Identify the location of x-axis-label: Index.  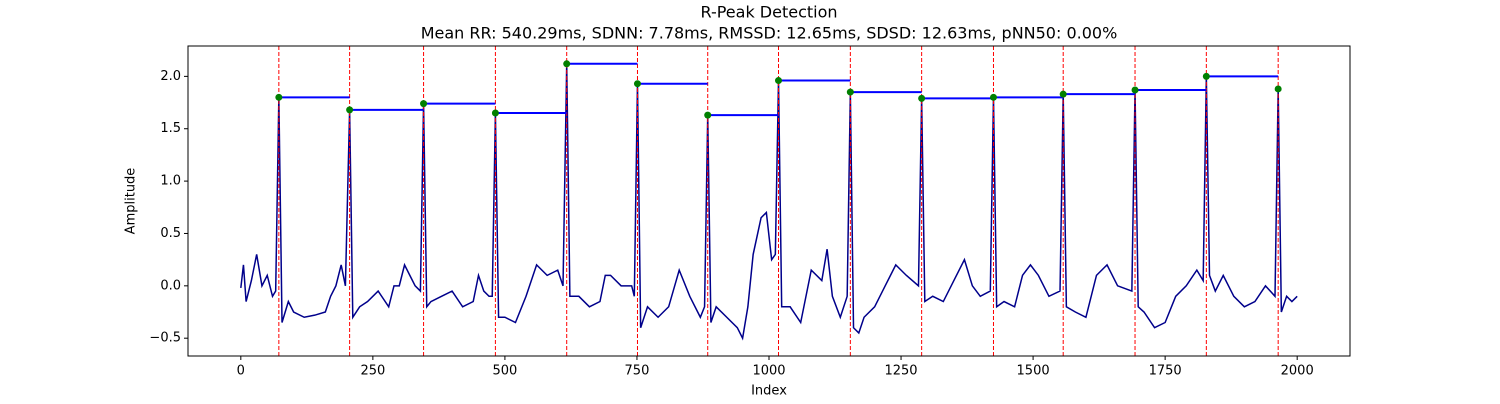
(769, 391).